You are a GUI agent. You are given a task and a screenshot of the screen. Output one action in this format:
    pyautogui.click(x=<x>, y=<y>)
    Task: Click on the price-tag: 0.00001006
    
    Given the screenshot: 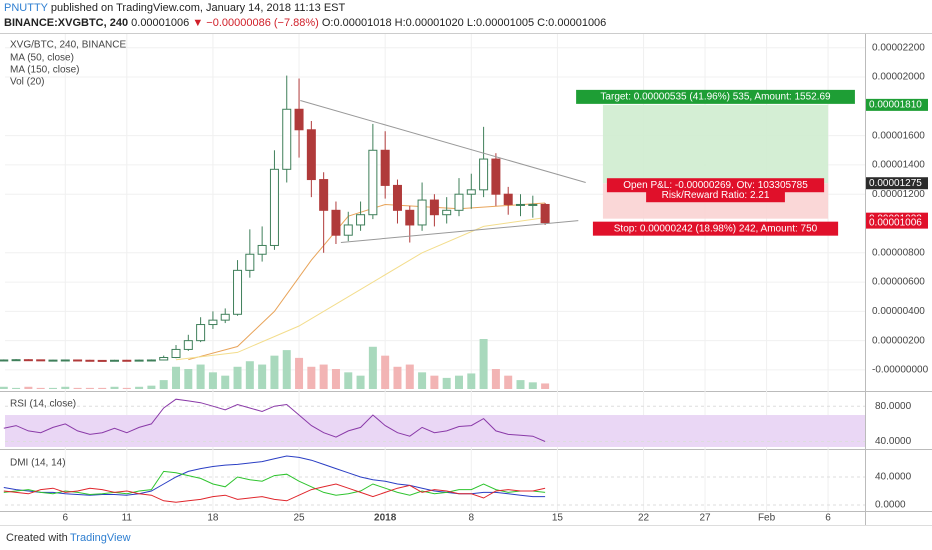 What is the action you would take?
    pyautogui.click(x=895, y=222)
    